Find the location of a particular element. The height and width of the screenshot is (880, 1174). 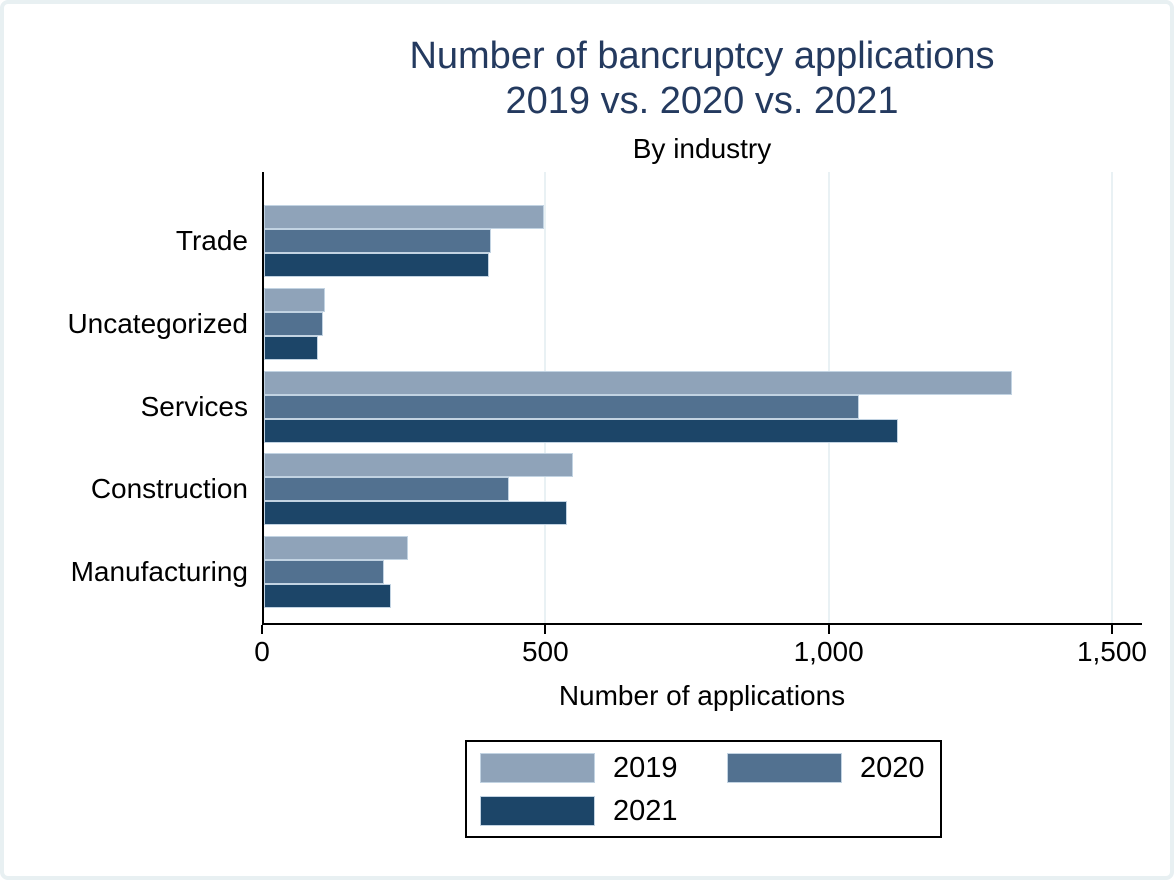

x-tick-label-0: 0 is located at coordinates (262, 651).